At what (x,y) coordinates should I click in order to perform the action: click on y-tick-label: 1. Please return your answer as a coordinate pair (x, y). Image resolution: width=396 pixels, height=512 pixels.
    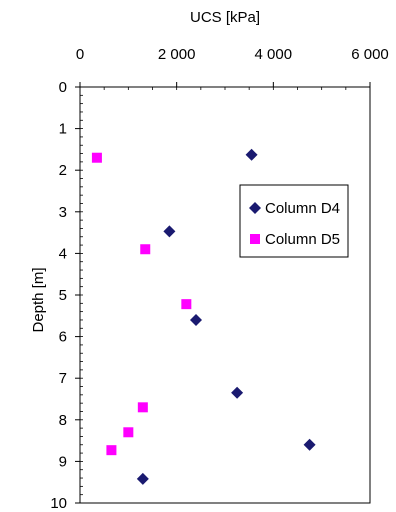
    Looking at the image, I should click on (63, 129).